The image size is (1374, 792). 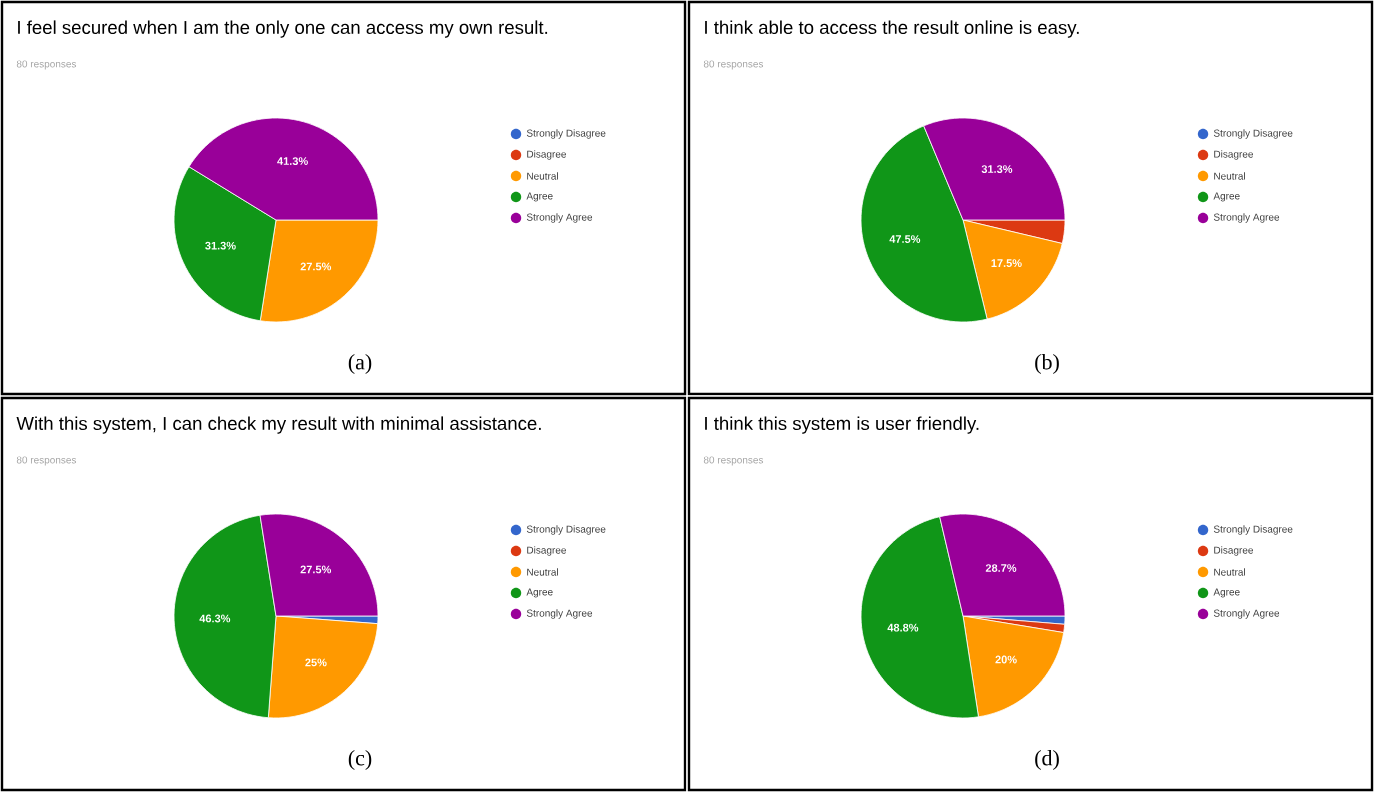 I want to click on chart-title: I feel secured when I am the only one can access my own result., so click(x=283, y=29).